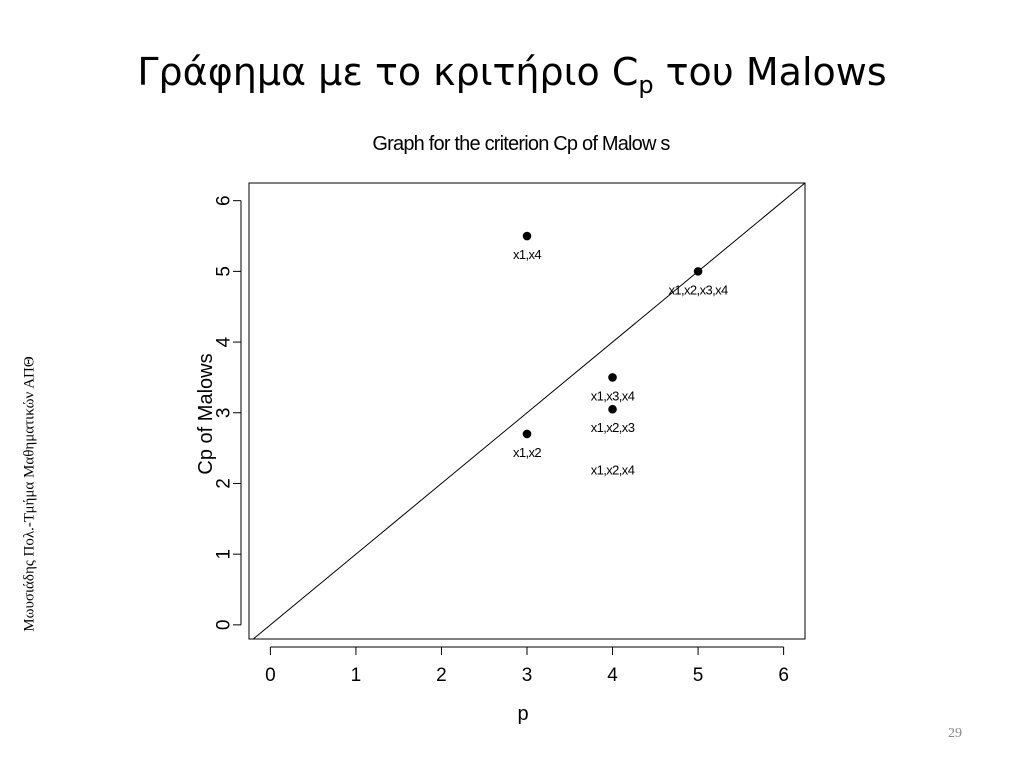 The height and width of the screenshot is (768, 1024). What do you see at coordinates (646, 85) in the screenshot?
I see `slide-title-subscript: p` at bounding box center [646, 85].